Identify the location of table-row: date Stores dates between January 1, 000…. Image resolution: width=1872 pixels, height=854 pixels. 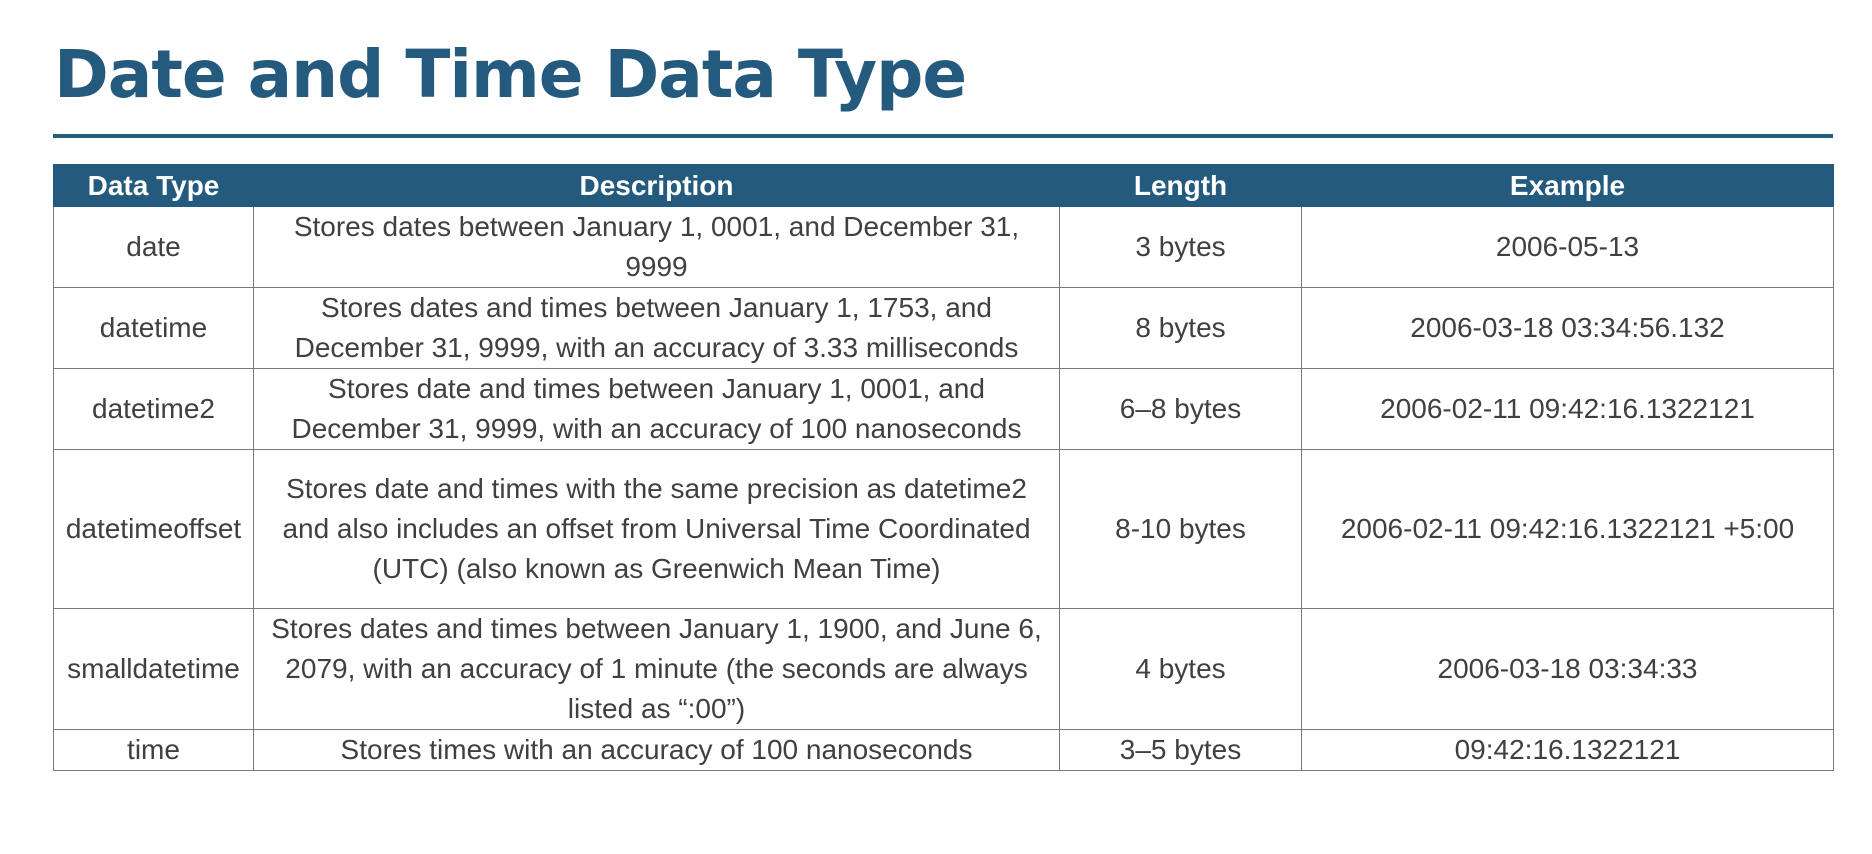
(943, 247).